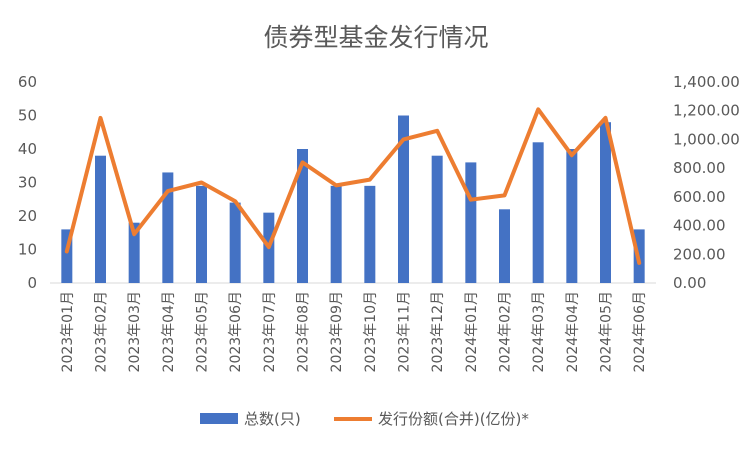  Describe the element at coordinates (506, 331) in the screenshot. I see `x-tick-label: 2024年02月` at that location.